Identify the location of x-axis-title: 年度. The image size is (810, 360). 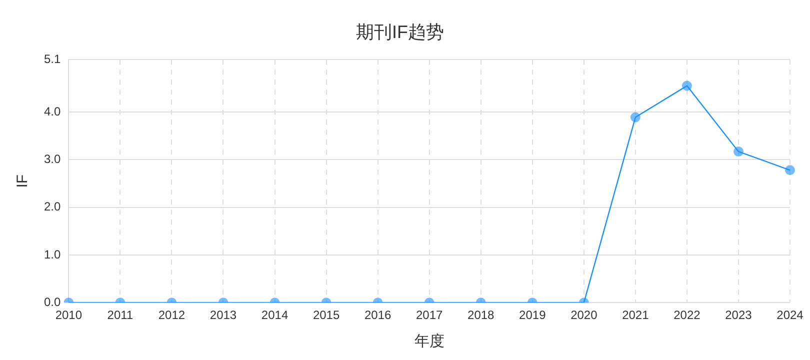
(429, 341).